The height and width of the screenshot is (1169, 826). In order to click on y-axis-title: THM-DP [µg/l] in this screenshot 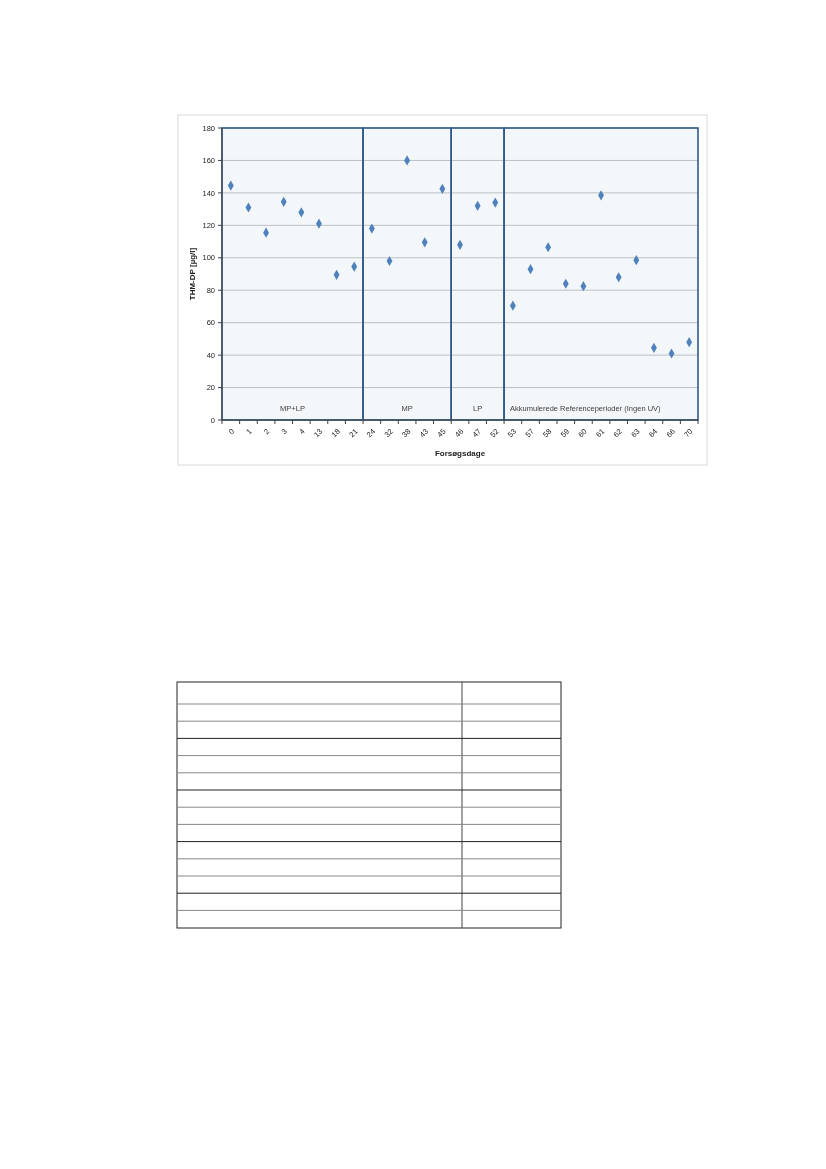, I will do `click(192, 274)`.